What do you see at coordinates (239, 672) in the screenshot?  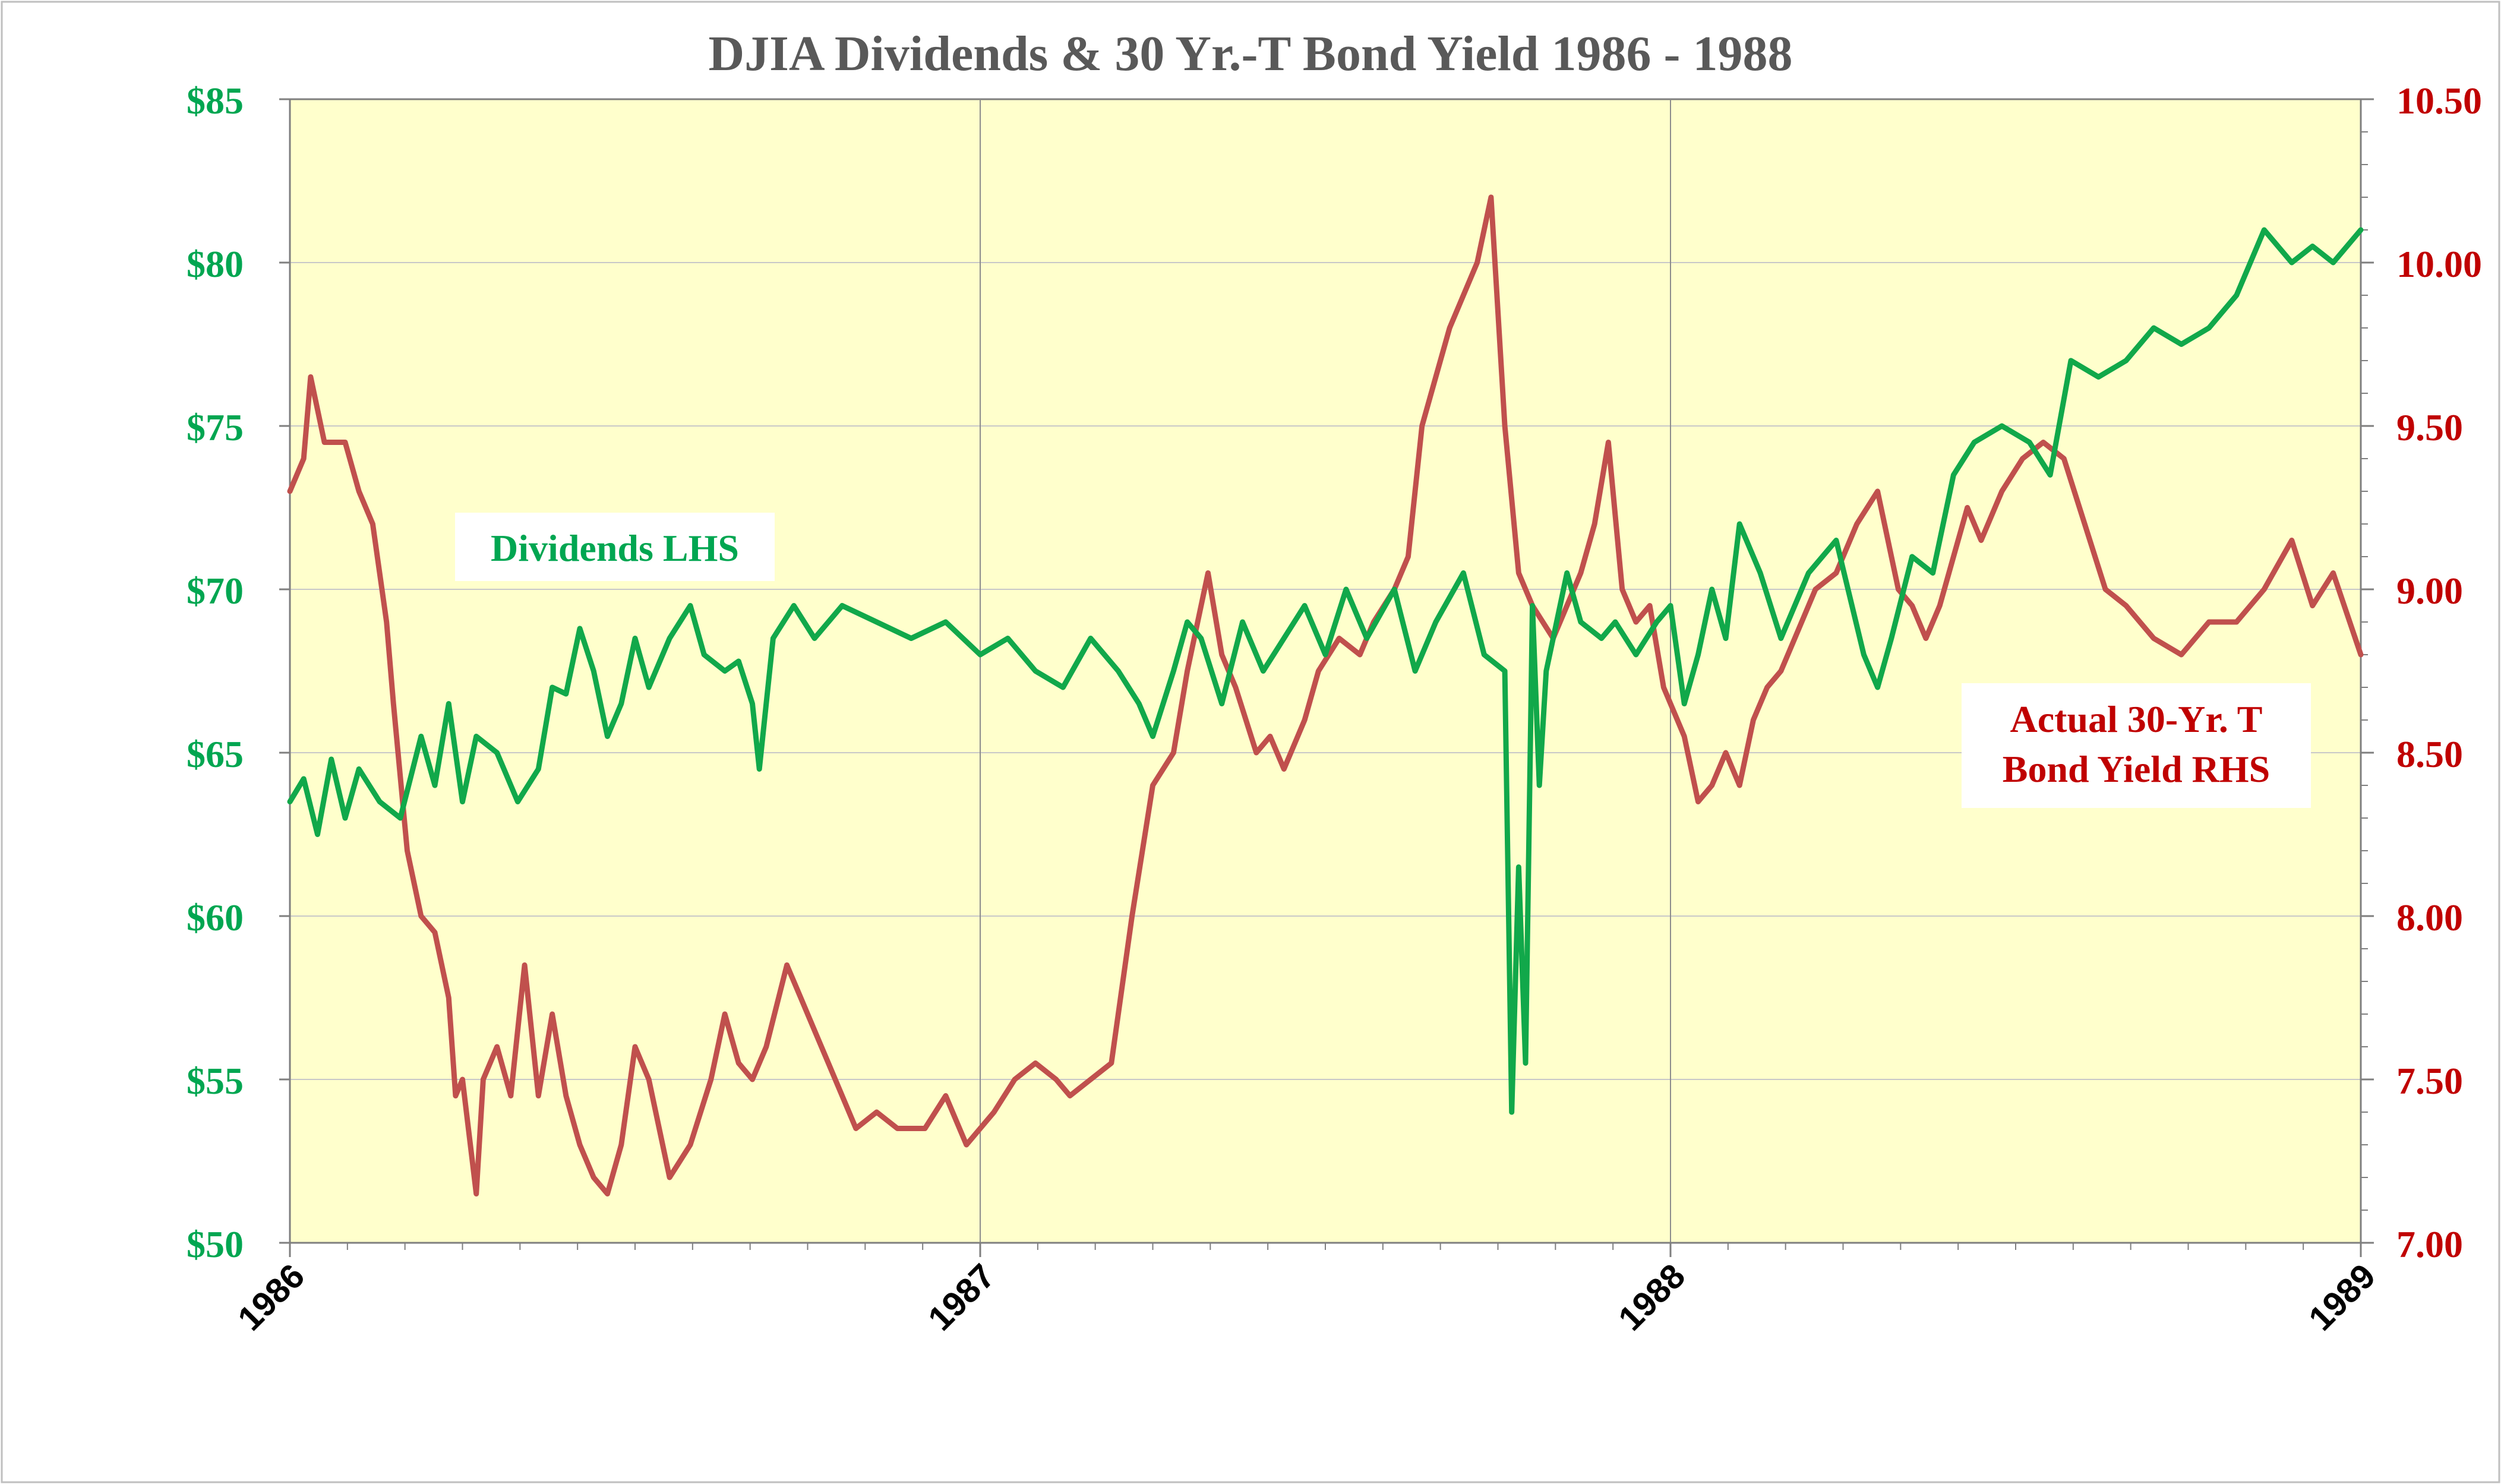 I see `left-y-axis: $50 $55 $60 $65 $70 $75 $80 $85` at bounding box center [239, 672].